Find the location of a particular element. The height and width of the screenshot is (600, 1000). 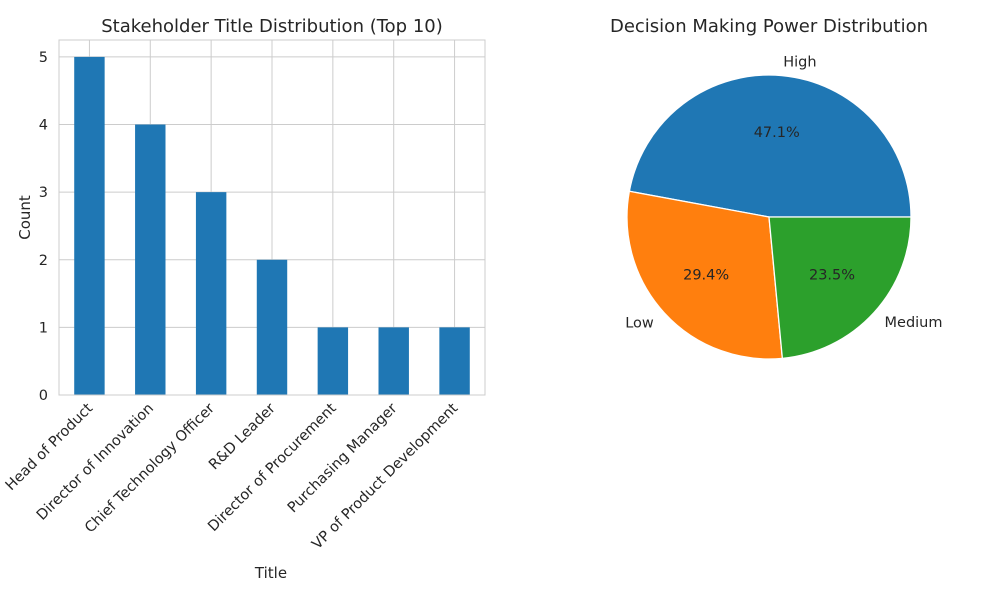

pie-label-low: Low is located at coordinates (639, 323).